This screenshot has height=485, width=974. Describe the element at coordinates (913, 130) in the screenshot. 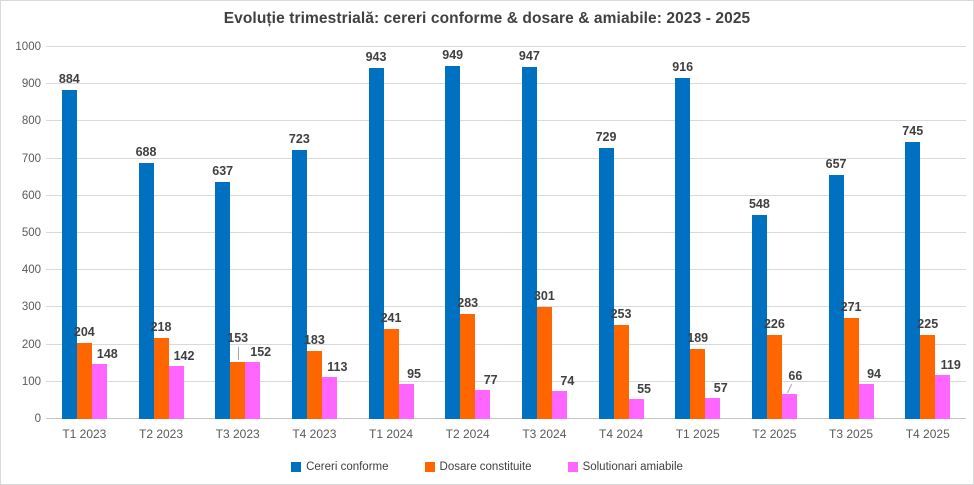

I see `bar-value-label: 745` at that location.